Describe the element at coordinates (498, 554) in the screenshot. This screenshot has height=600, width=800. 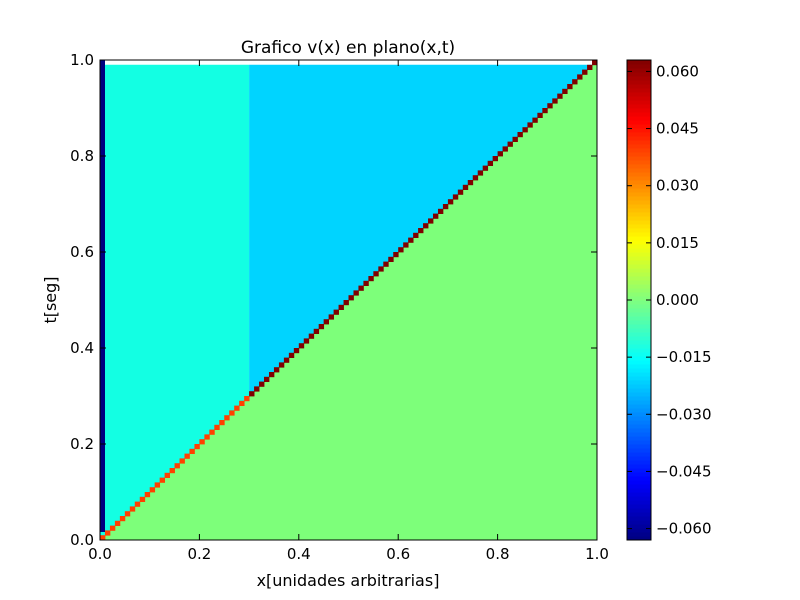
I see `x-tick-label: 0.8` at that location.